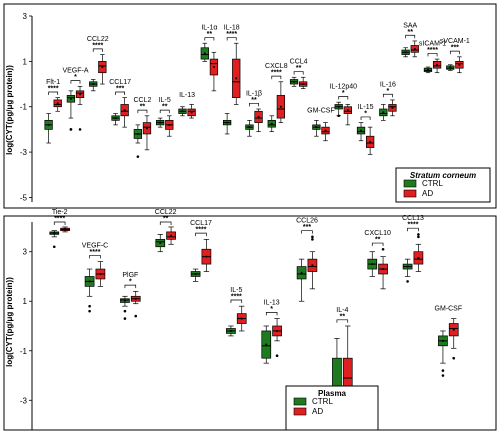 This screenshot has height=434, width=500. Describe the element at coordinates (410, 40) in the screenshot. I see `cytokine-group: **SAA` at that location.